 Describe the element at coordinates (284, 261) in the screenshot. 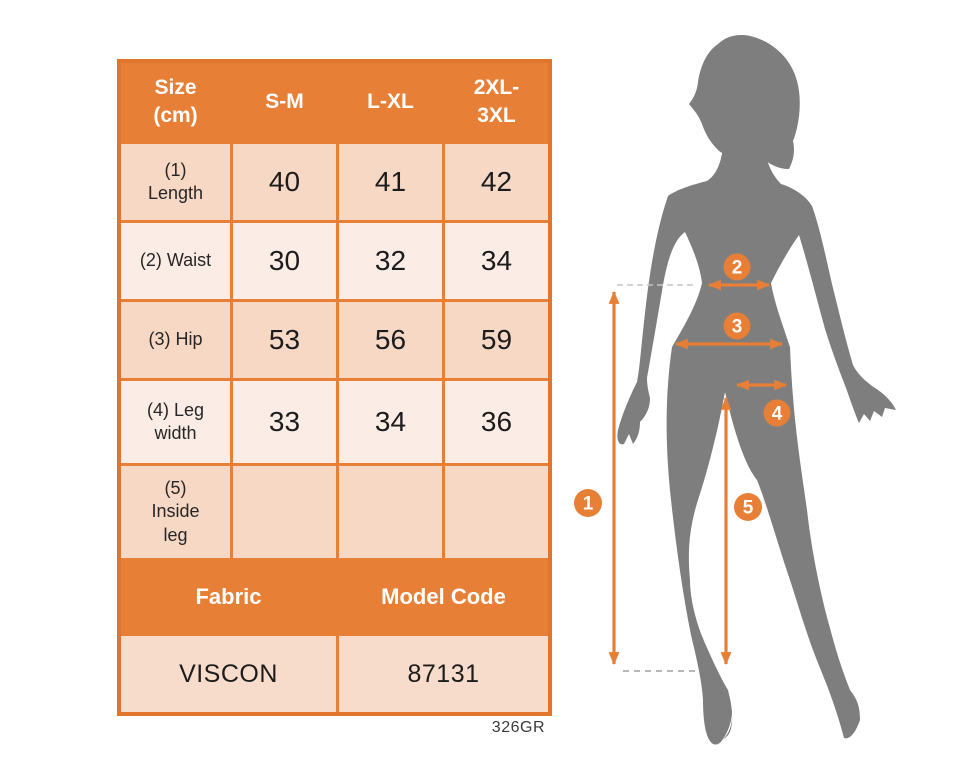

I see `cell-waist-sm: 30` at that location.